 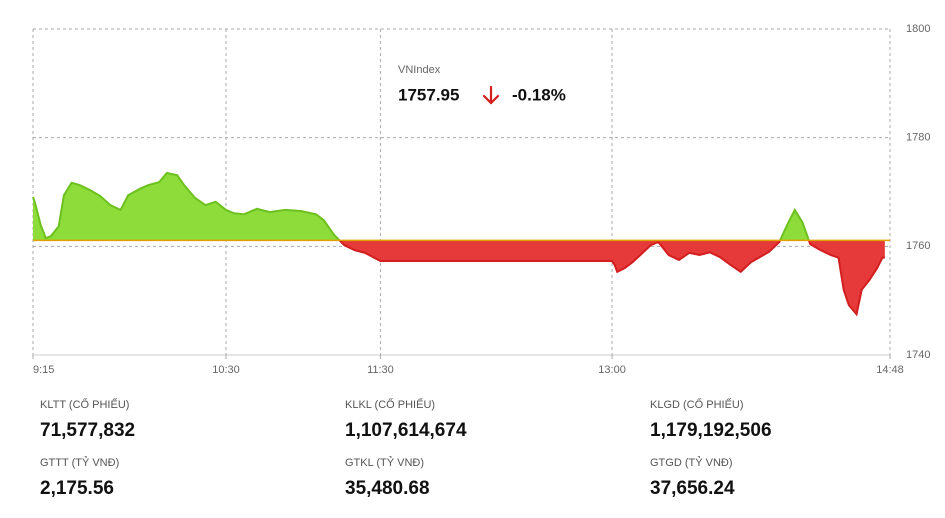 I want to click on last-value: 1757.95, so click(x=428, y=94).